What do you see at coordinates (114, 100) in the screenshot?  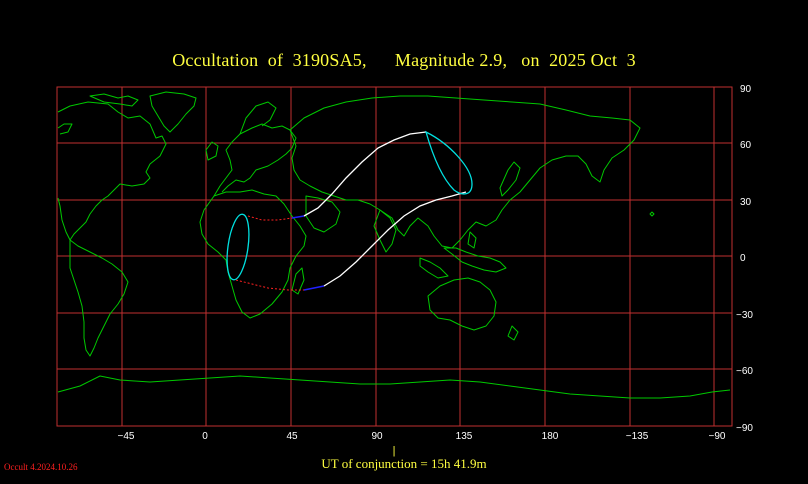 I see `coast-canada-islands` at bounding box center [114, 100].